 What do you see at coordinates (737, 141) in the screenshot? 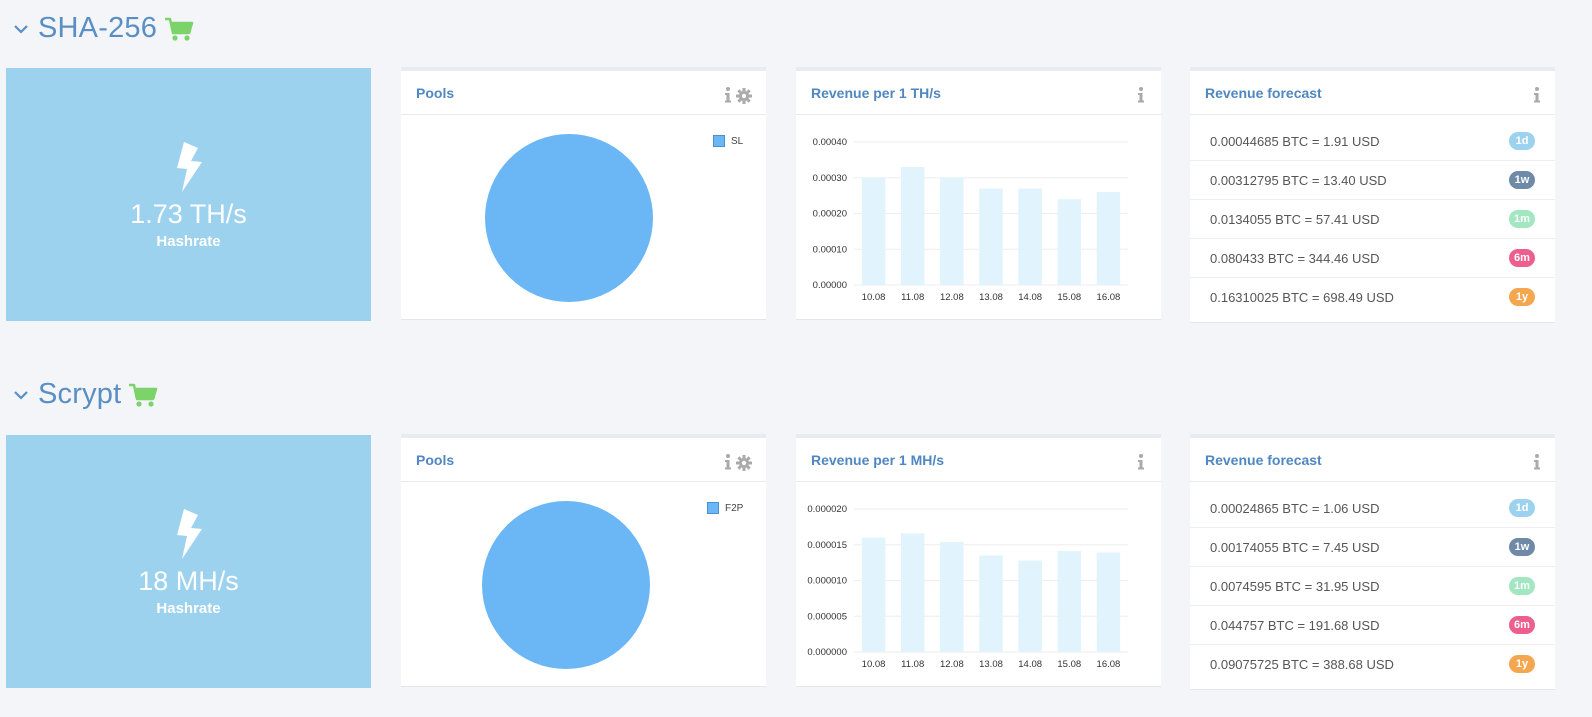
I see `legend-label: SL` at bounding box center [737, 141].